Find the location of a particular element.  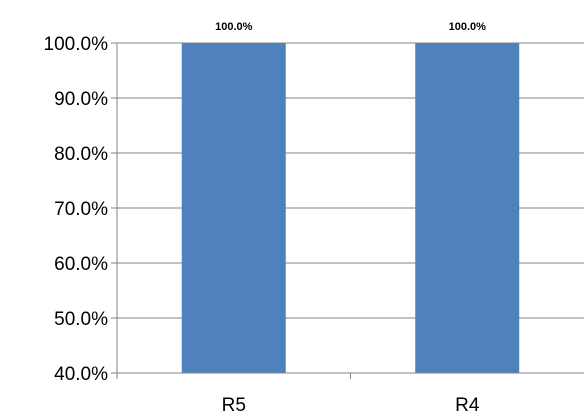

bar-r4 is located at coordinates (467, 208).